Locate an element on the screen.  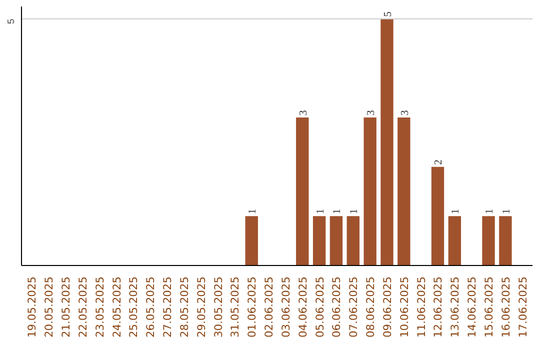
x-tick-label: 02.06.2025 is located at coordinates (269, 307).